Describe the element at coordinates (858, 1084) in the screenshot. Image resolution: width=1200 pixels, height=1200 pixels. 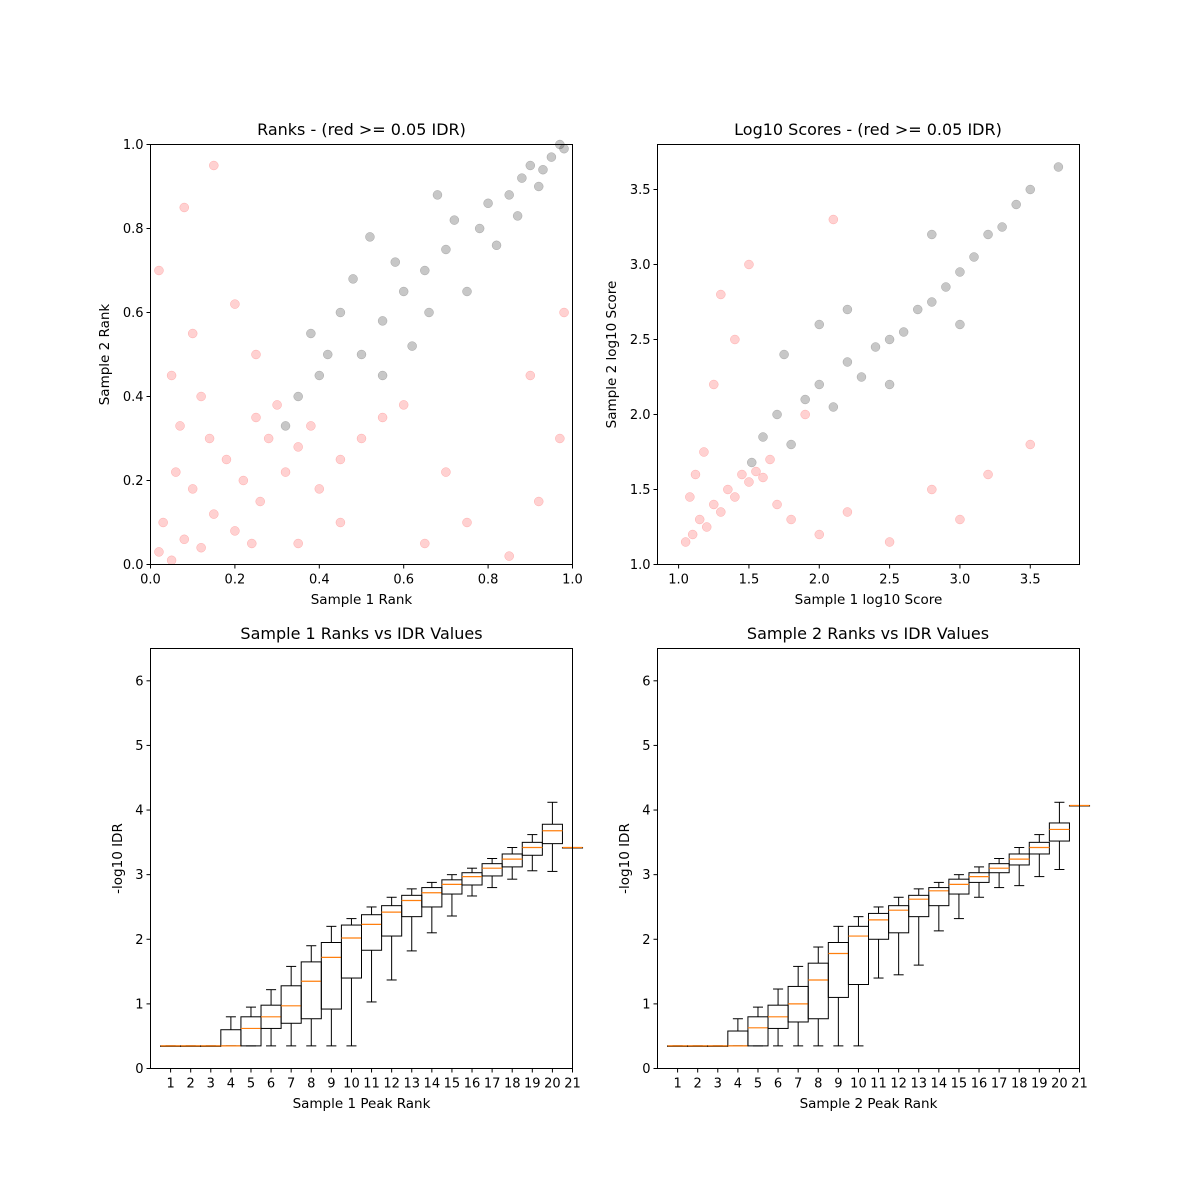
I see `x-tick-label: 10` at that location.